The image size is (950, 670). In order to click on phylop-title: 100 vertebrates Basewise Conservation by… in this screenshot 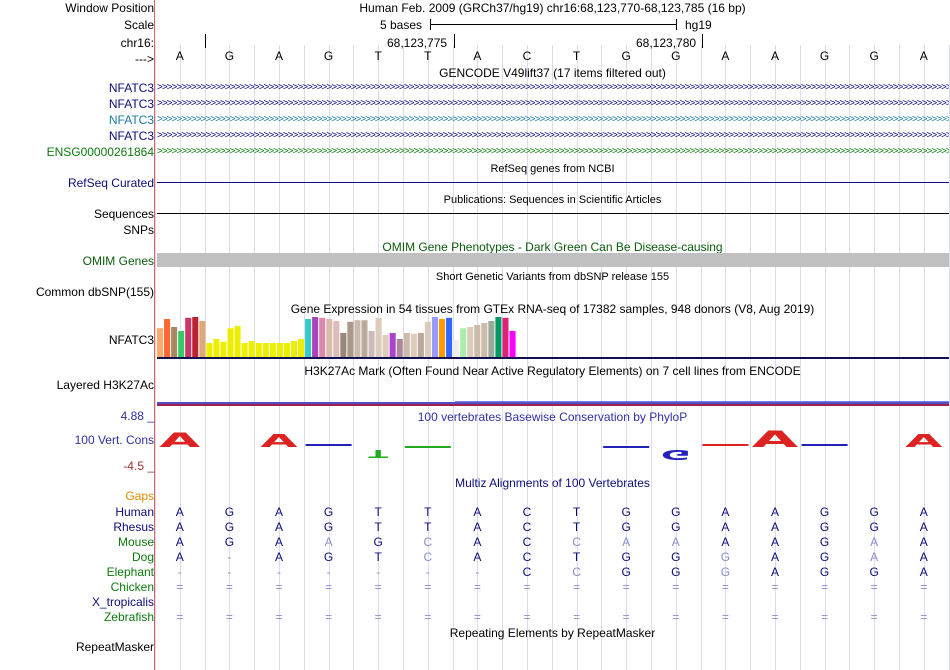, I will do `click(552, 417)`.